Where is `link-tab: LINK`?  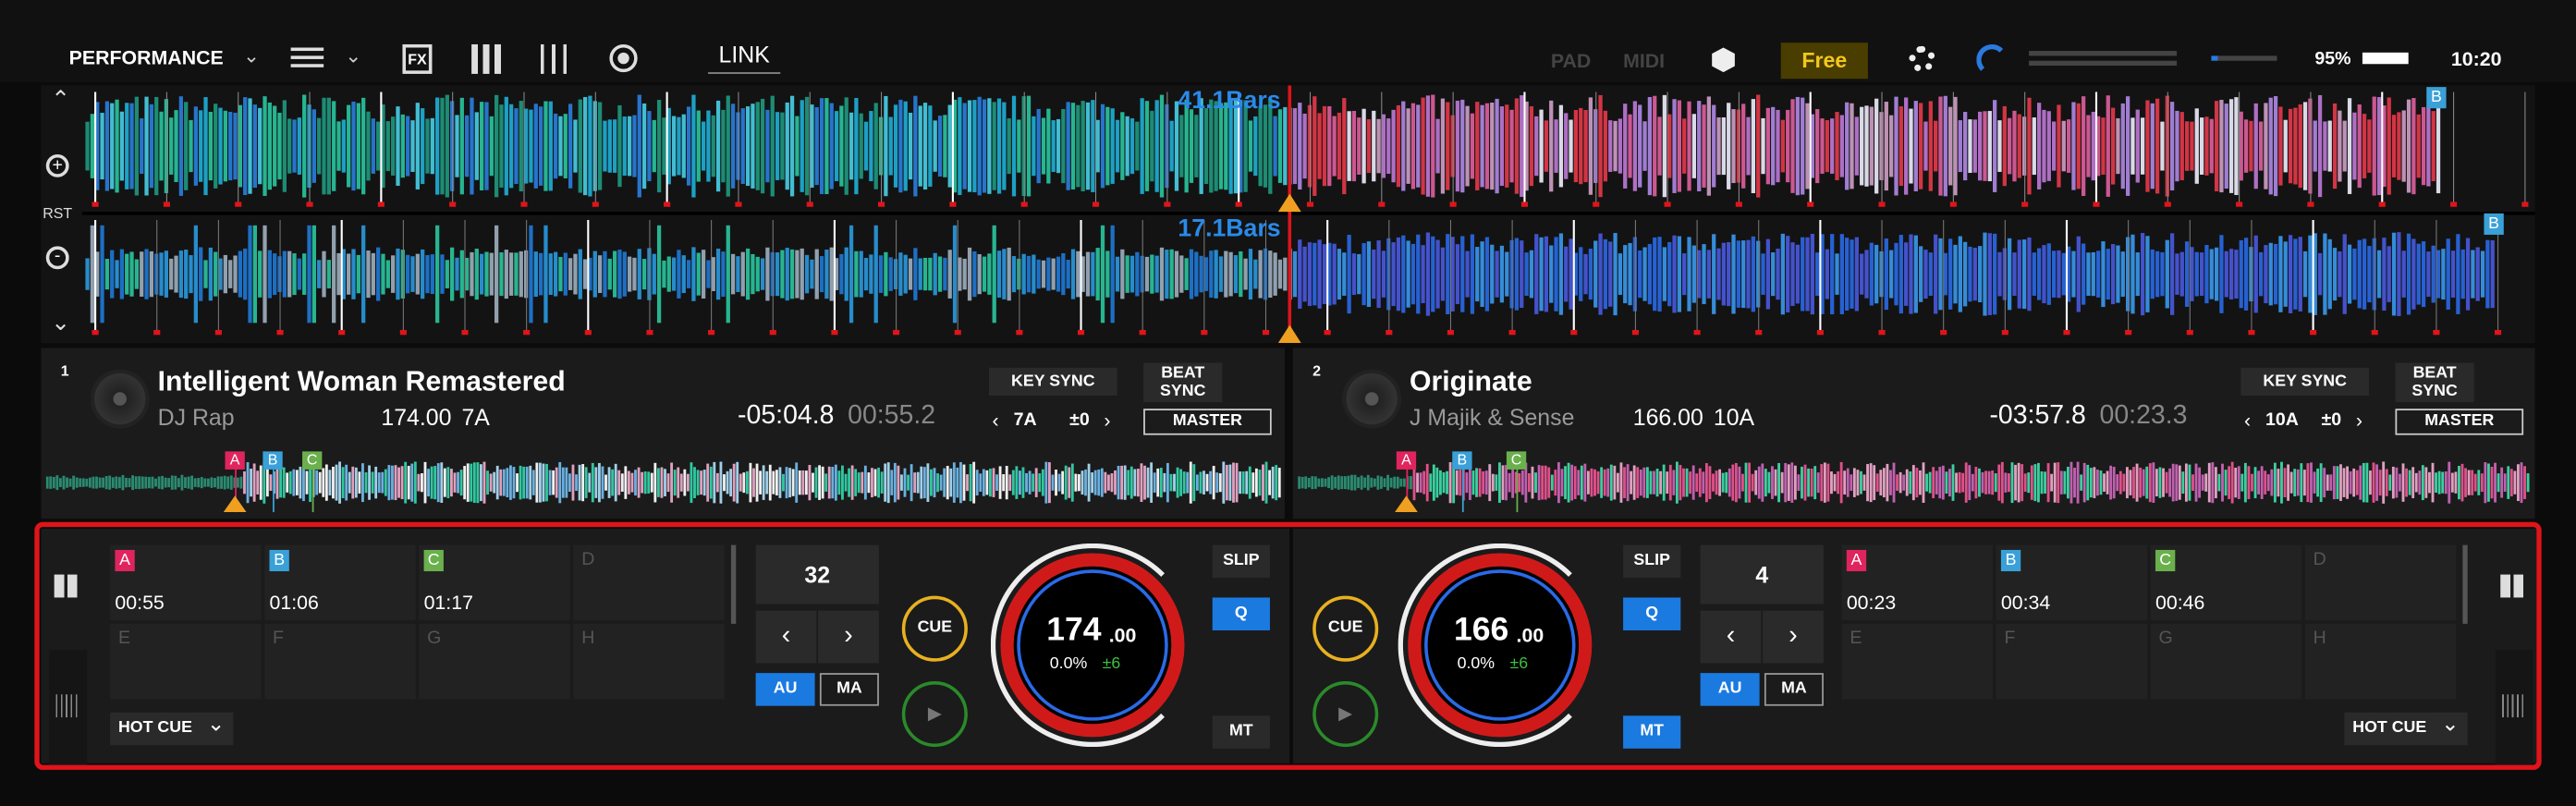 link-tab: LINK is located at coordinates (744, 57).